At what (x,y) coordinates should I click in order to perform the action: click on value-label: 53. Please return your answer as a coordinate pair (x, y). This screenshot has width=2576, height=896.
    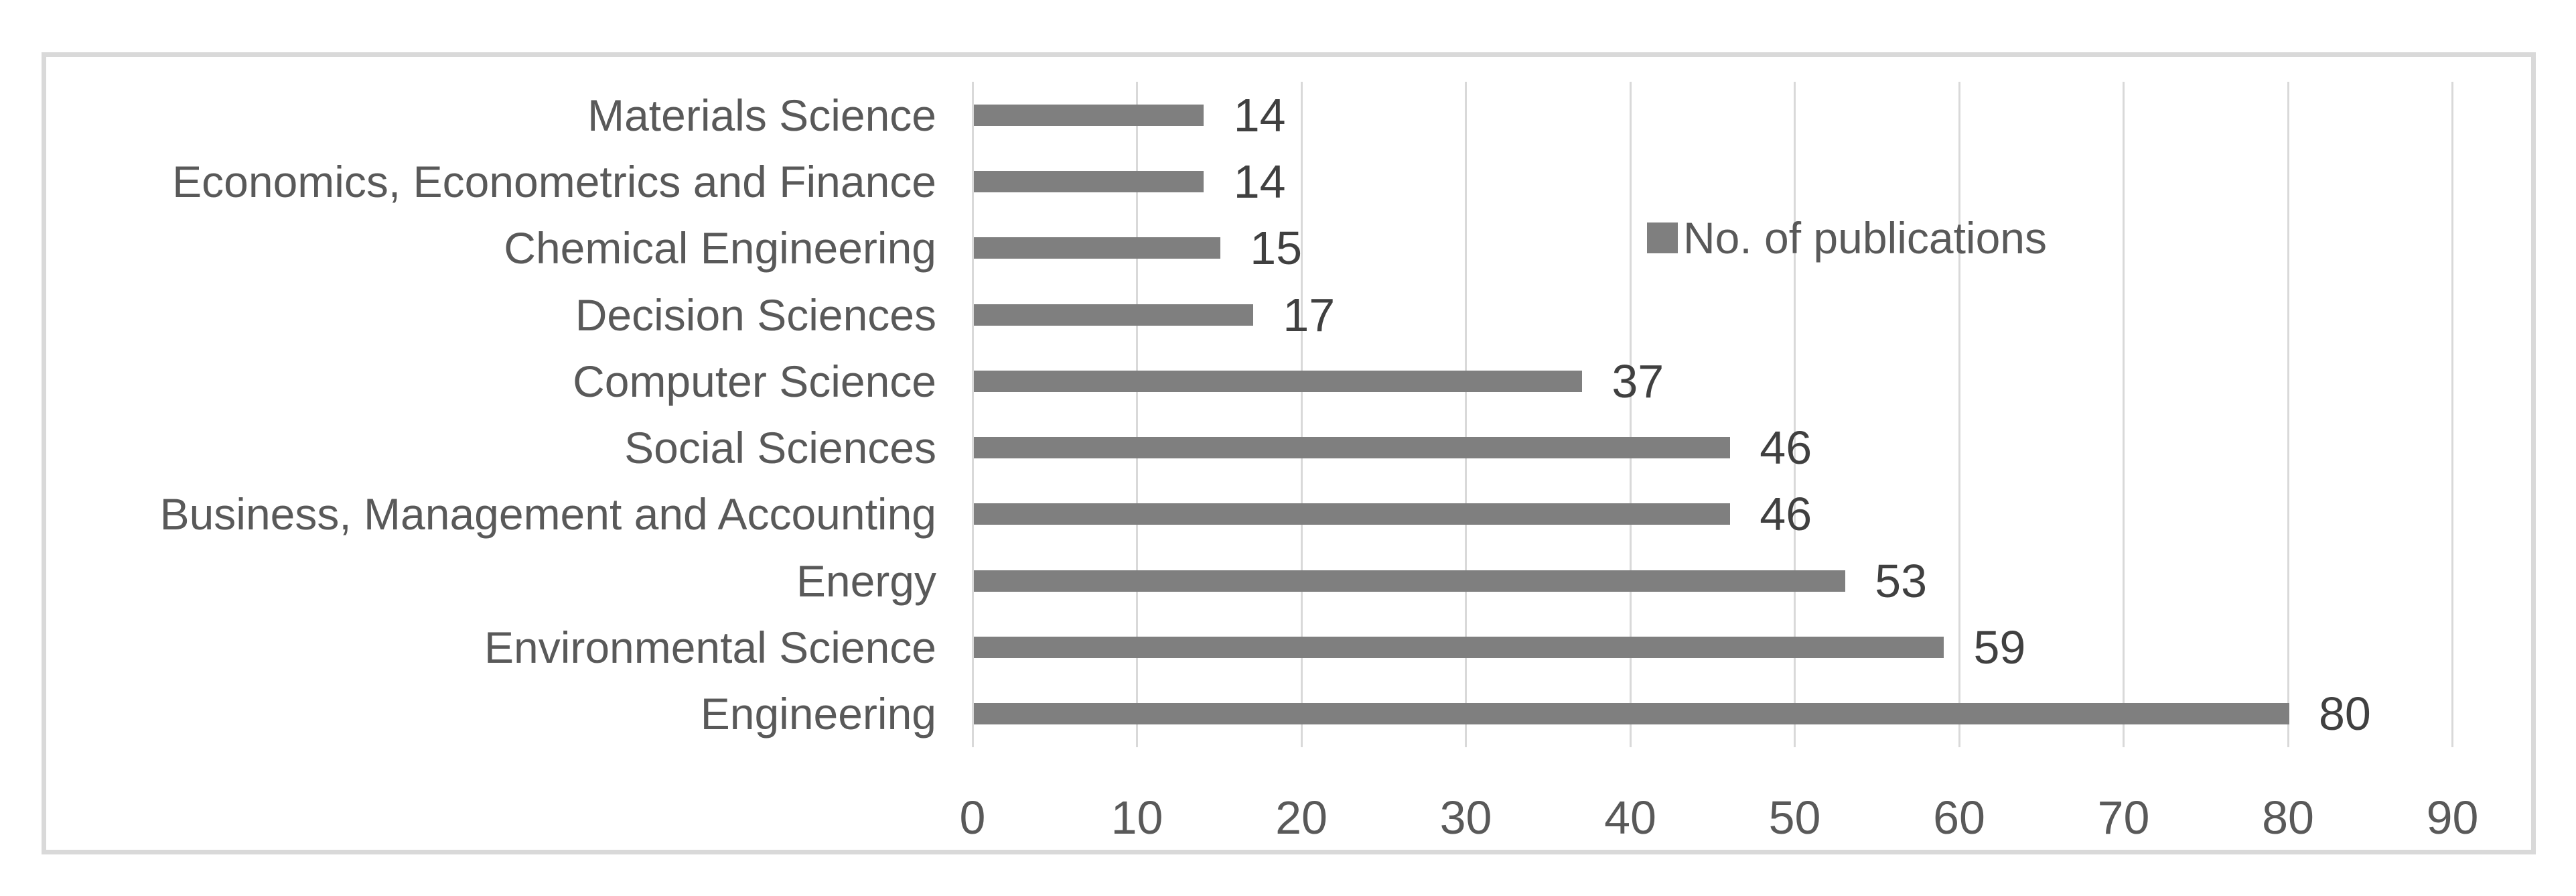
    Looking at the image, I should click on (1901, 580).